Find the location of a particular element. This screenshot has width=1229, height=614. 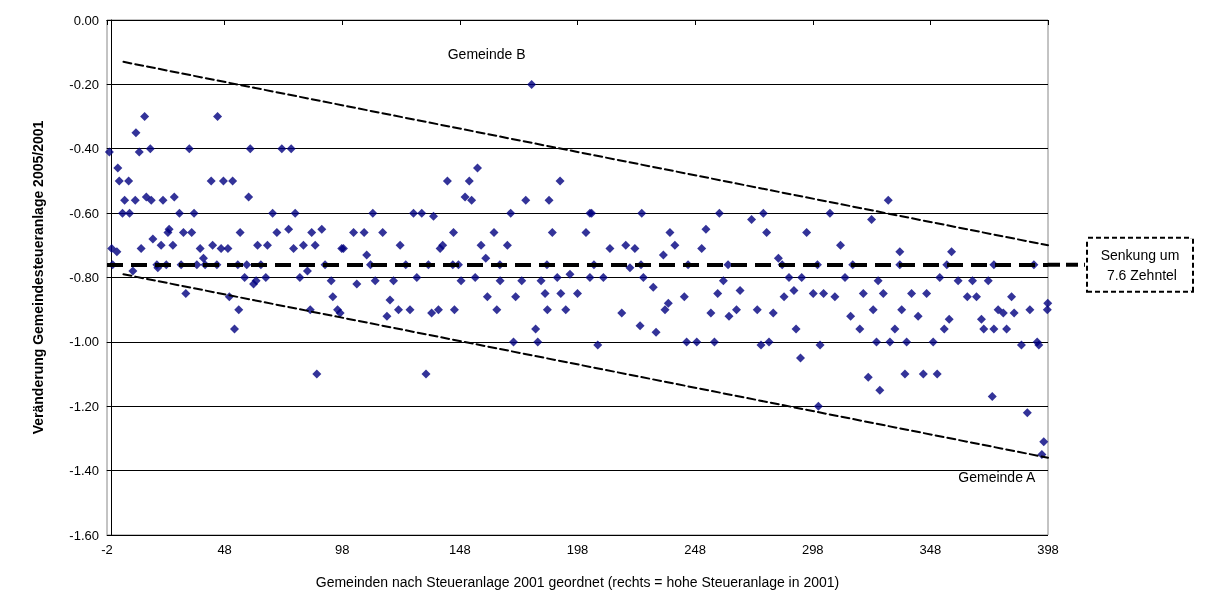

x-axis-title: Gemeinden nach Steueranlage 2001 geordnet (rechts = hohe Steueranlage in 2001) is located at coordinates (577, 582).